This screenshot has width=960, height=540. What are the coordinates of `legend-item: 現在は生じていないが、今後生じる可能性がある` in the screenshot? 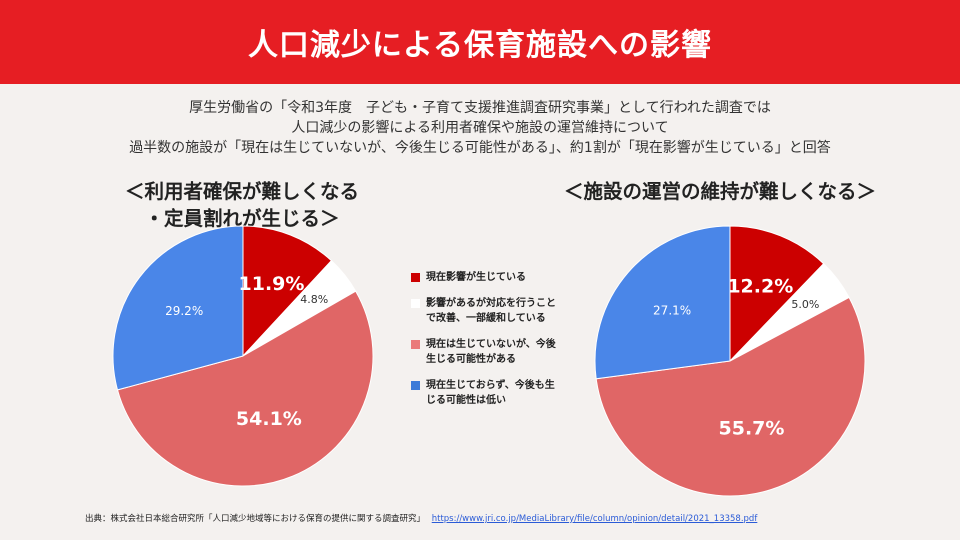 It's located at (486, 352).